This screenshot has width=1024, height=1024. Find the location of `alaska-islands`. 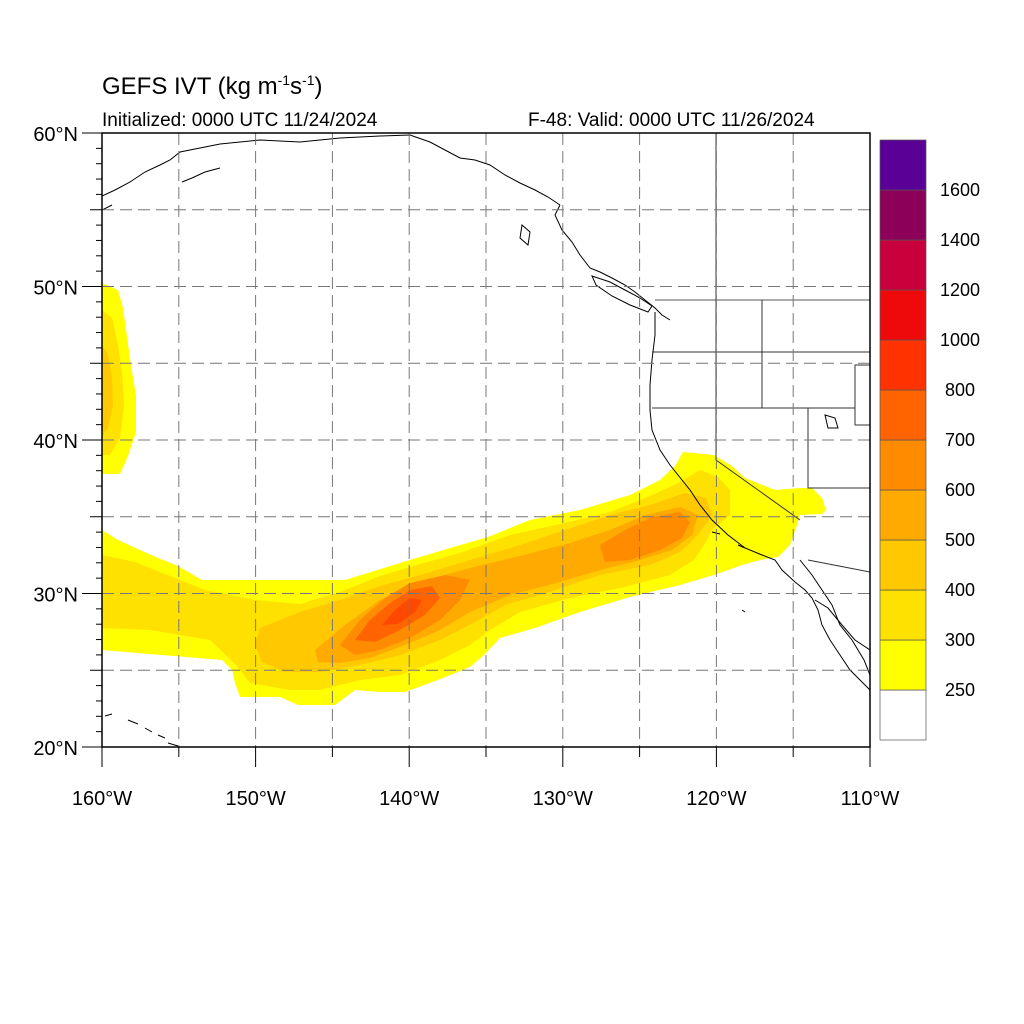

alaska-islands is located at coordinates (161, 189).